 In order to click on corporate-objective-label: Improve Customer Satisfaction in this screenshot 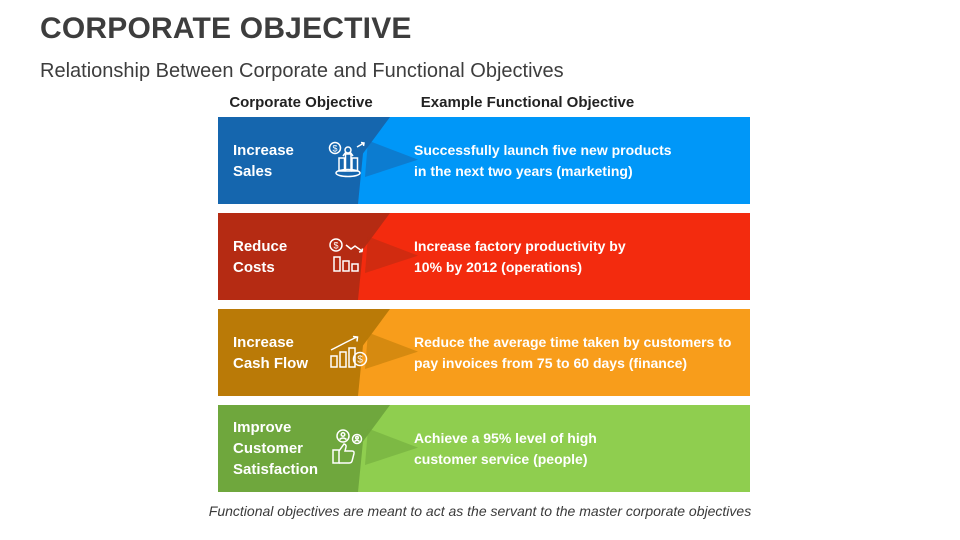, I will do `click(276, 448)`.